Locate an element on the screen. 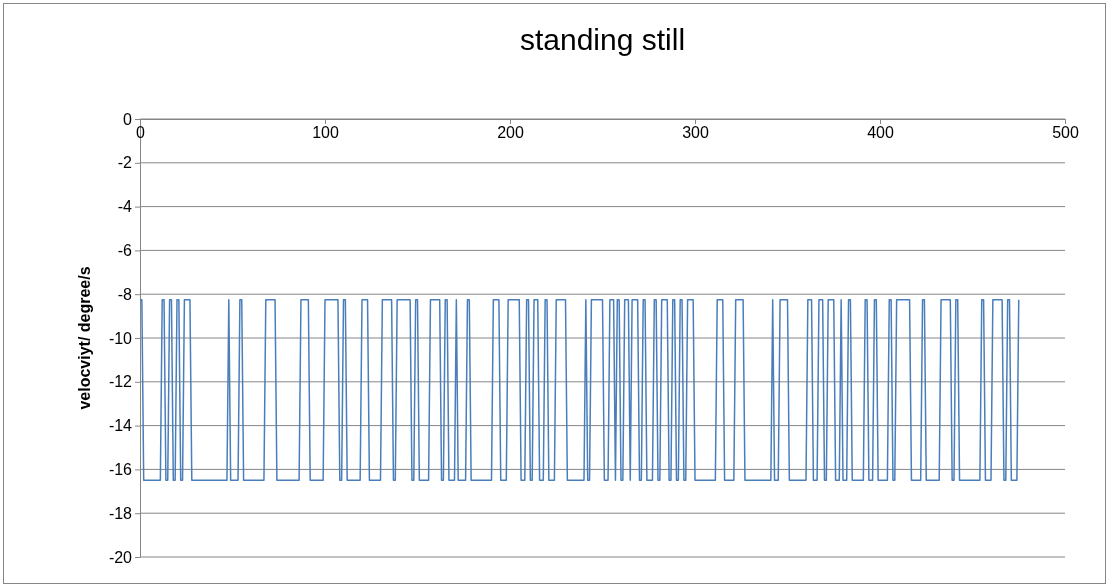 Image resolution: width=1110 pixels, height=588 pixels. x-tick-label: 300 is located at coordinates (695, 133).